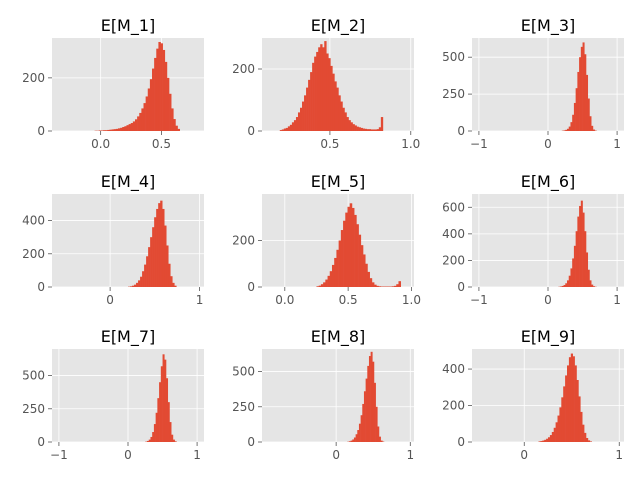 The height and width of the screenshot is (480, 640). Describe the element at coordinates (243, 241) in the screenshot. I see `y-tick-label: 200` at that location.